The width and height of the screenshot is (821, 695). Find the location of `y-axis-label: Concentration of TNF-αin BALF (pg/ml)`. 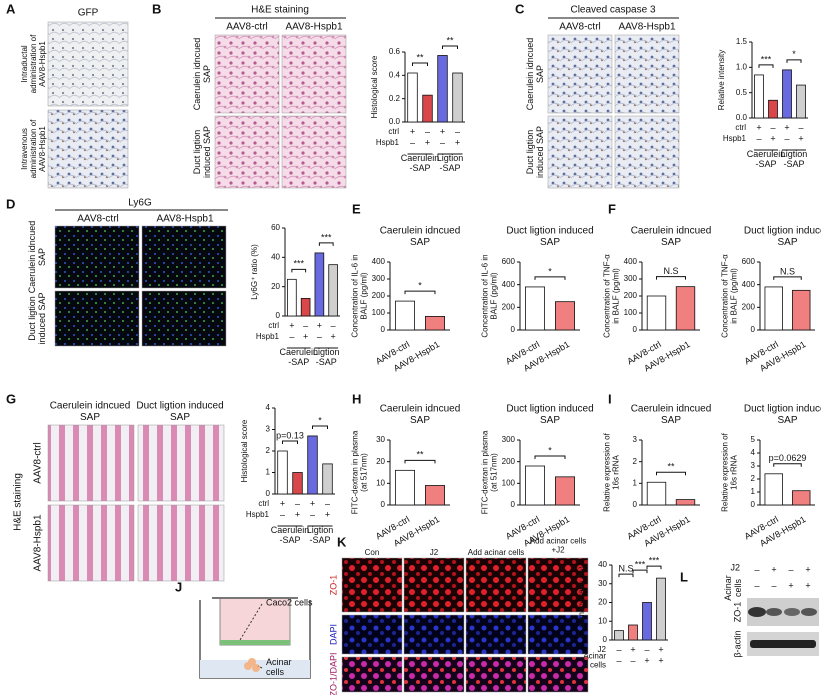

y-axis-label: Concentration of TNF-αin BALF (pg/ml) is located at coordinates (612, 296).